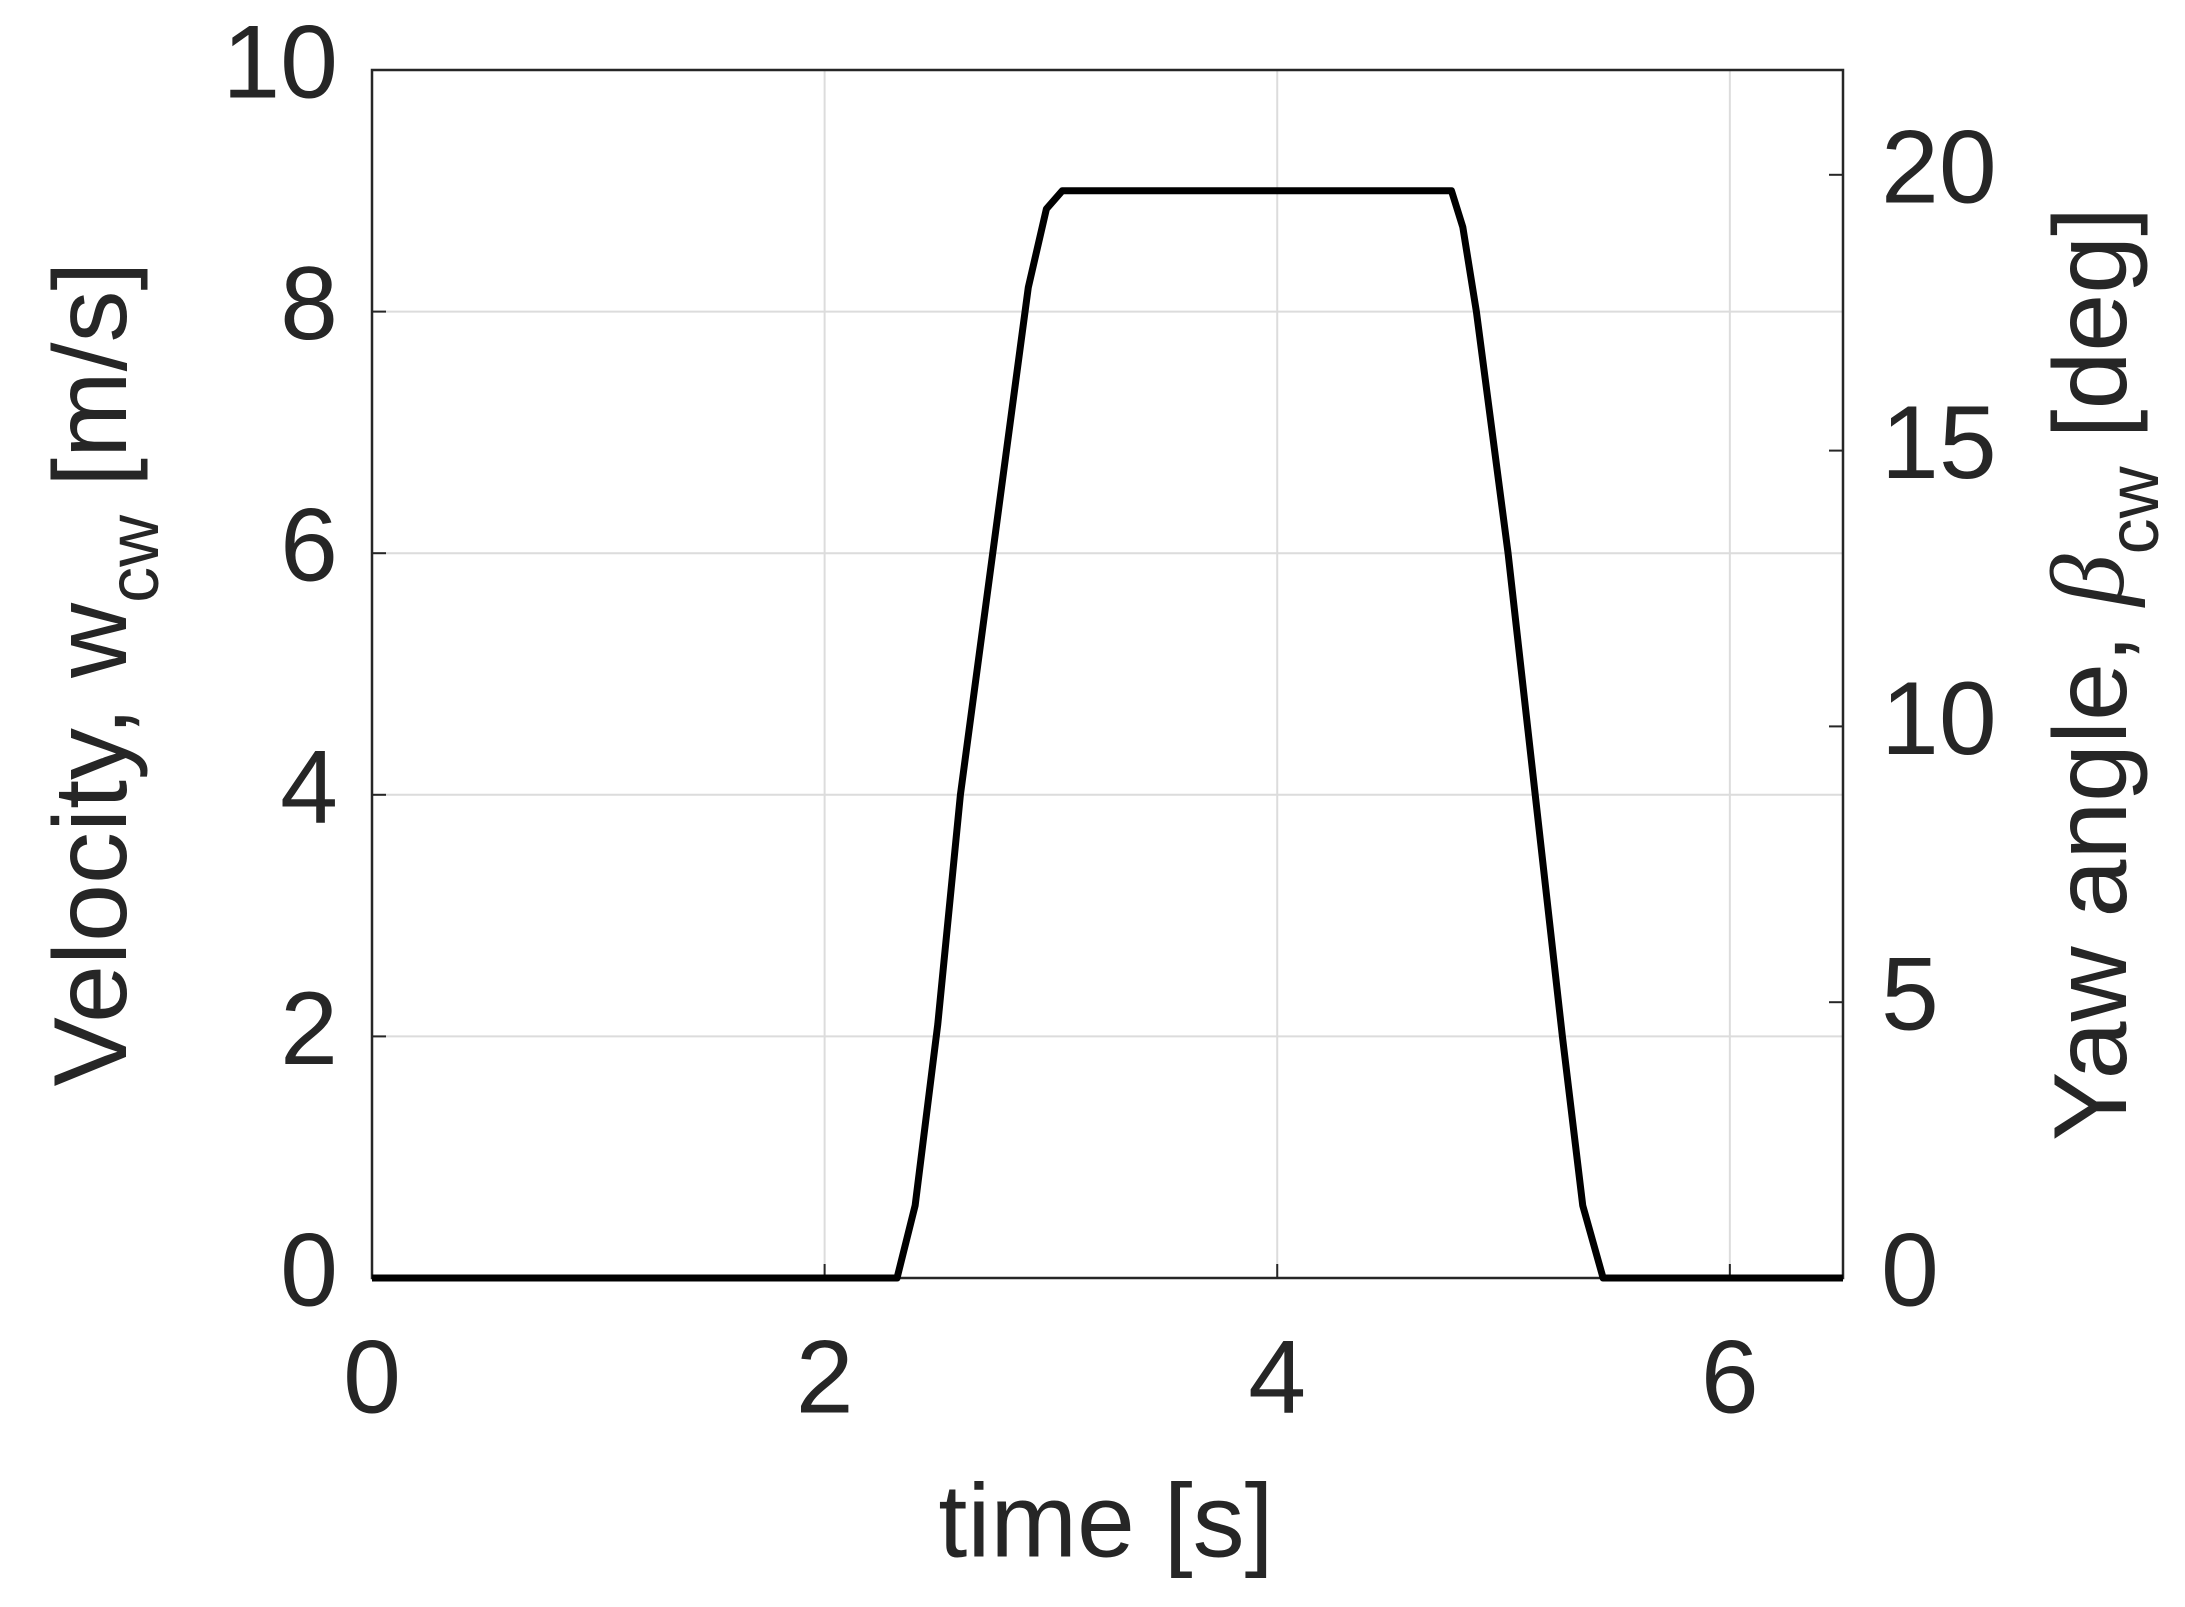 This screenshot has width=2185, height=1607. What do you see at coordinates (309, 304) in the screenshot?
I see `y-tick-label: 8` at bounding box center [309, 304].